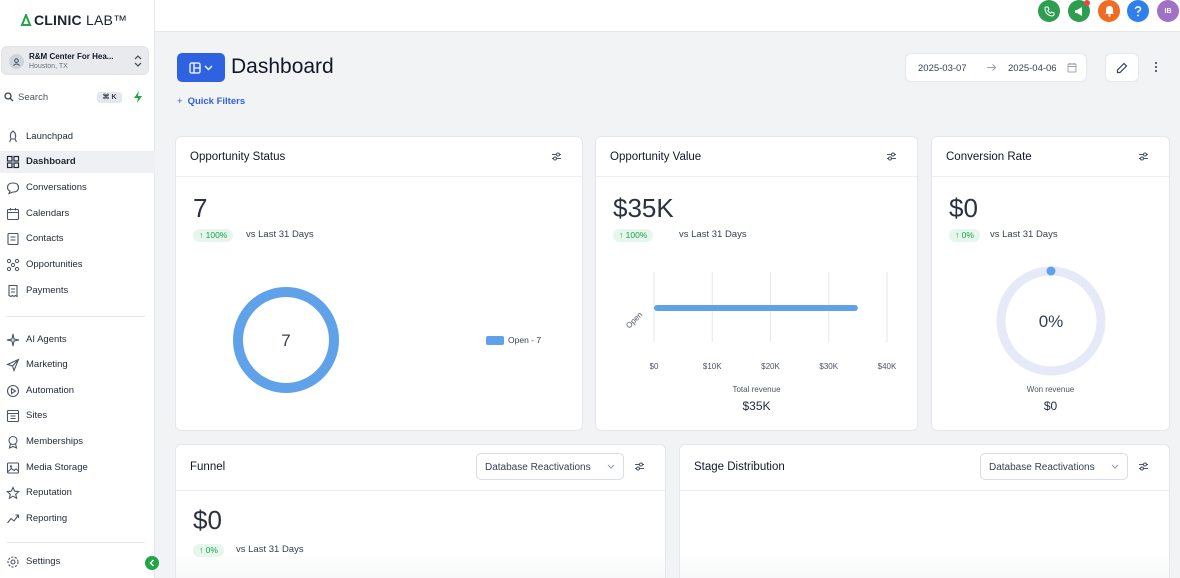 This screenshot has height=578, width=1180. I want to click on sidebar-item-dashboard: Dashboard, so click(77, 162).